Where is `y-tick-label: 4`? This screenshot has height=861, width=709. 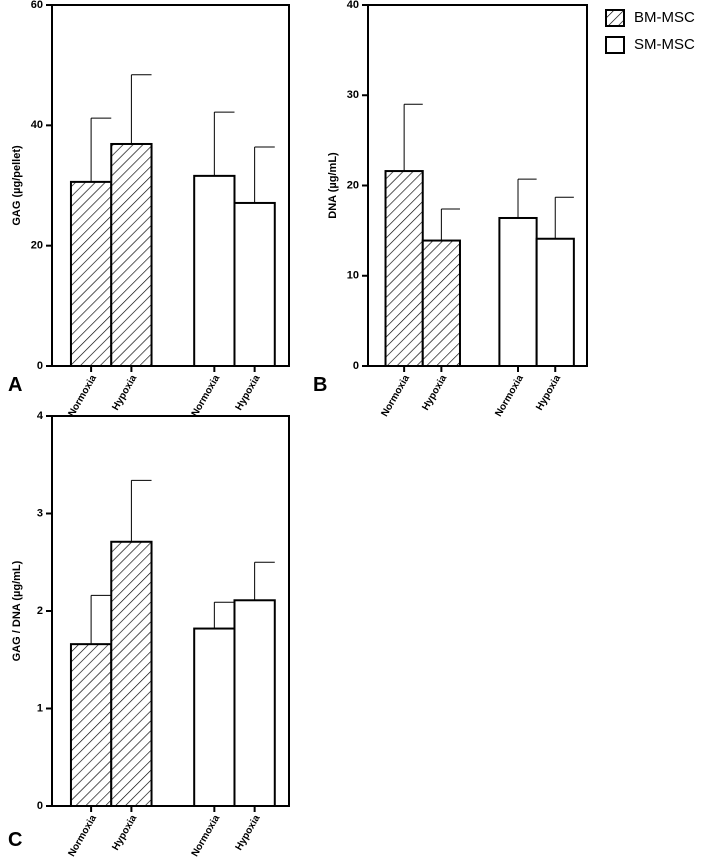
y-tick-label: 4 is located at coordinates (40, 416).